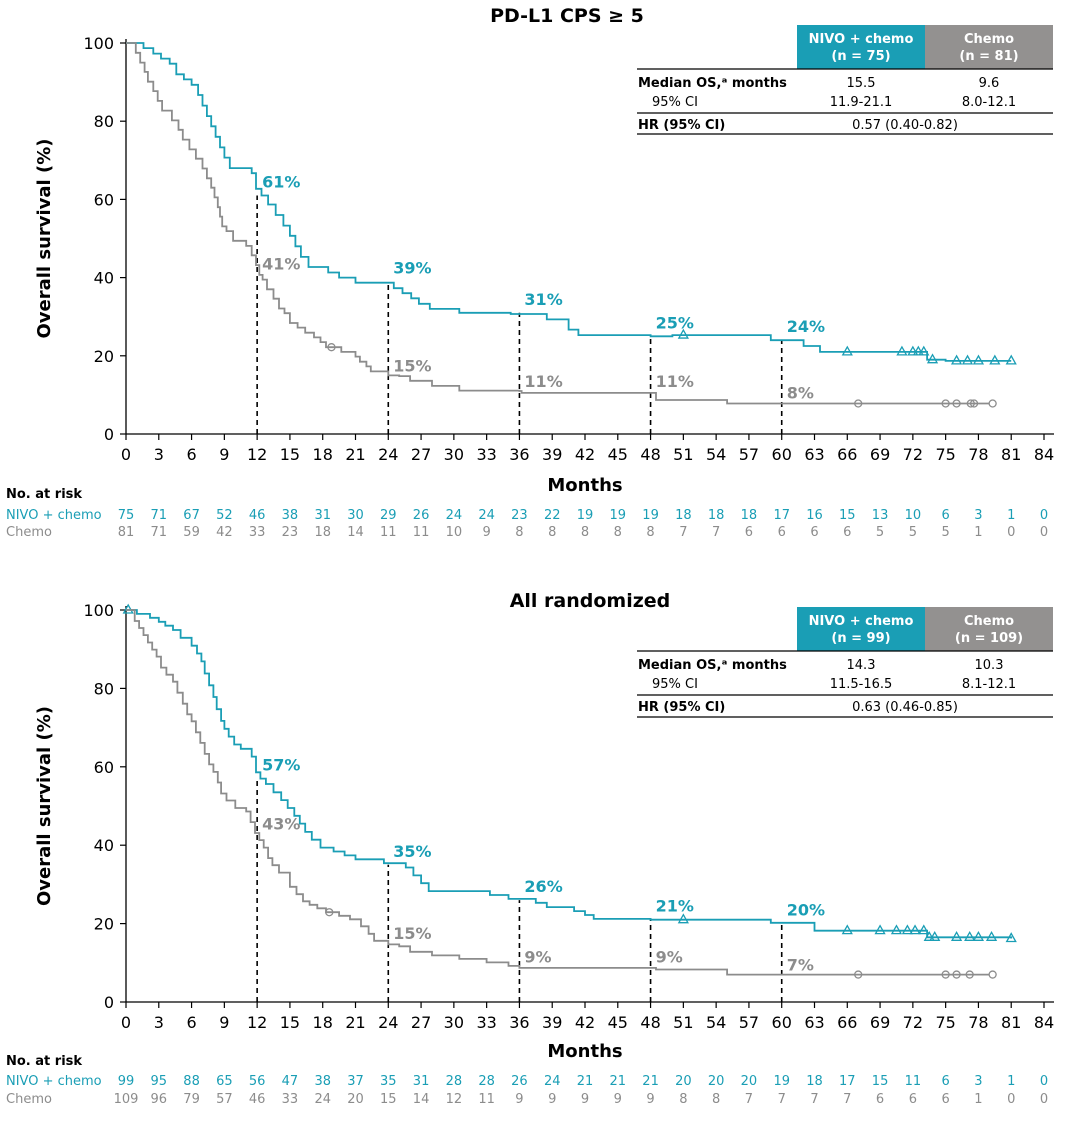 The height and width of the screenshot is (1135, 1069). What do you see at coordinates (782, 1022) in the screenshot?
I see `x-tick-label: 60` at bounding box center [782, 1022].